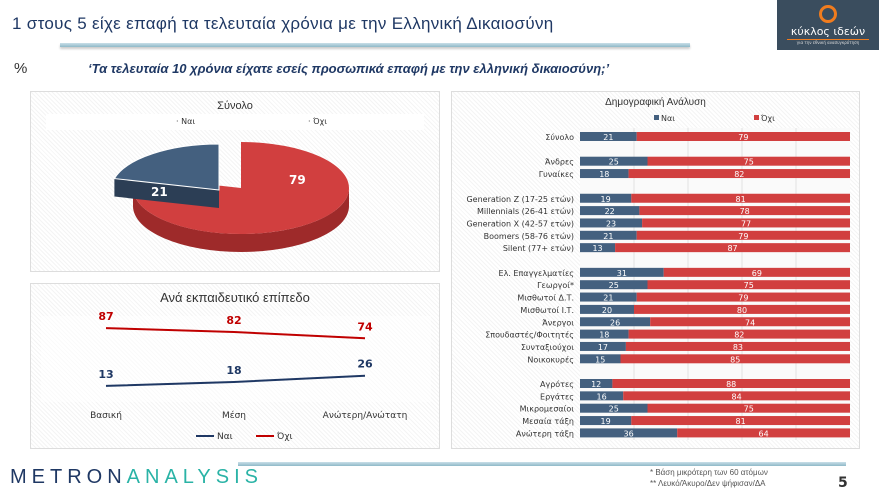  What do you see at coordinates (233, 320) in the screenshot?
I see `data-label: 82` at bounding box center [233, 320].